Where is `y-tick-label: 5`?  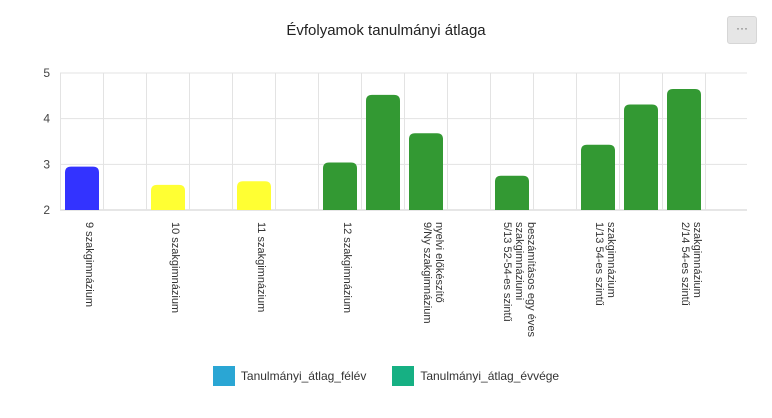 y-tick-label: 5 is located at coordinates (46, 73).